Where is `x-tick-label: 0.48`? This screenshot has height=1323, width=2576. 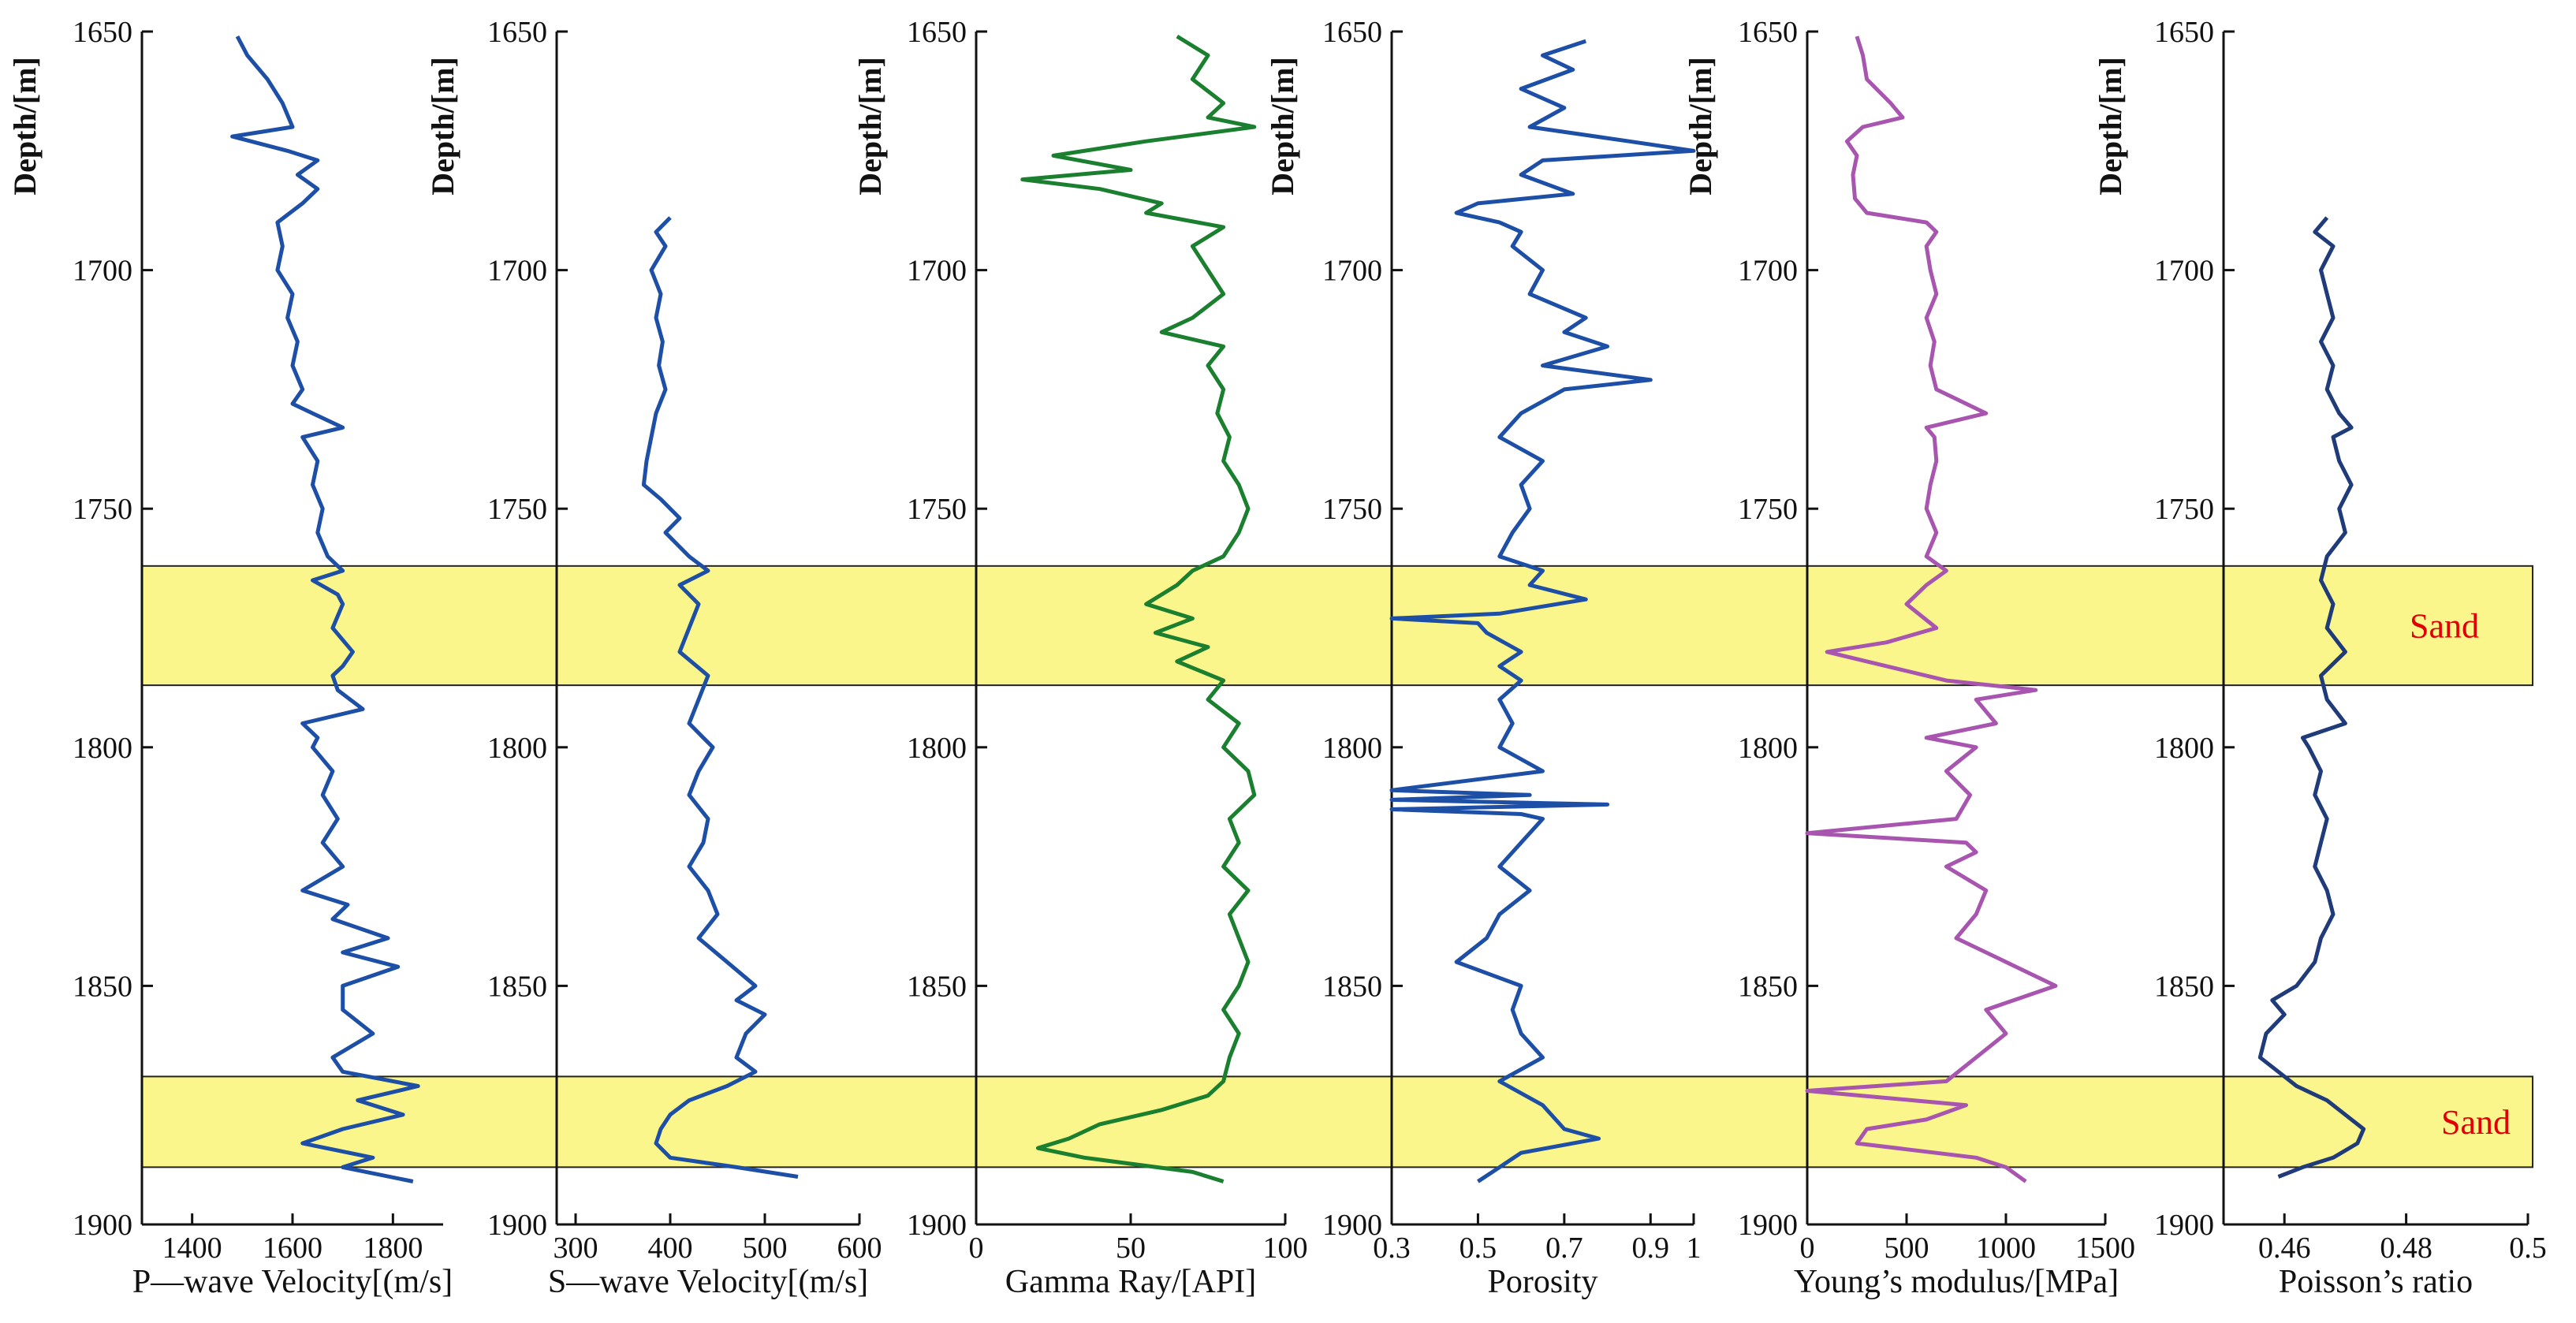
x-tick-label: 0.48 is located at coordinates (2406, 1248).